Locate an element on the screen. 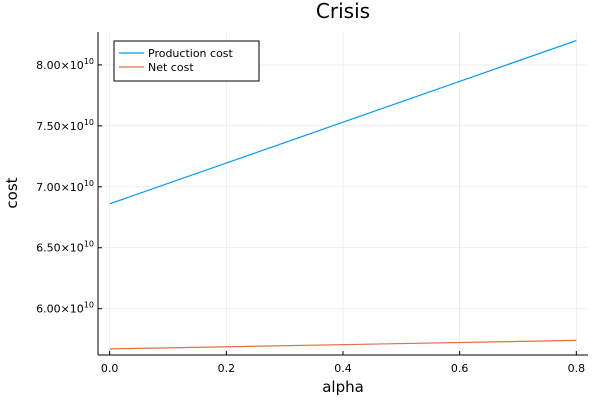 The height and width of the screenshot is (400, 600). x-tick-label: 0.4 is located at coordinates (343, 368).